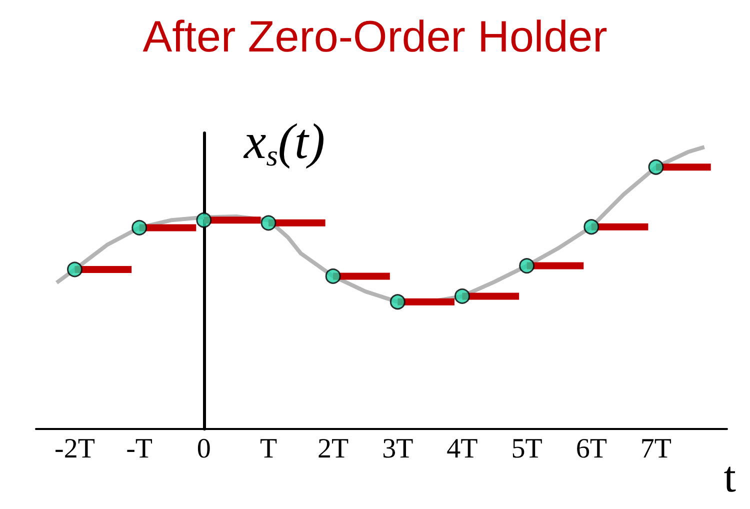  What do you see at coordinates (269, 449) in the screenshot?
I see `x-tick-label: T` at bounding box center [269, 449].